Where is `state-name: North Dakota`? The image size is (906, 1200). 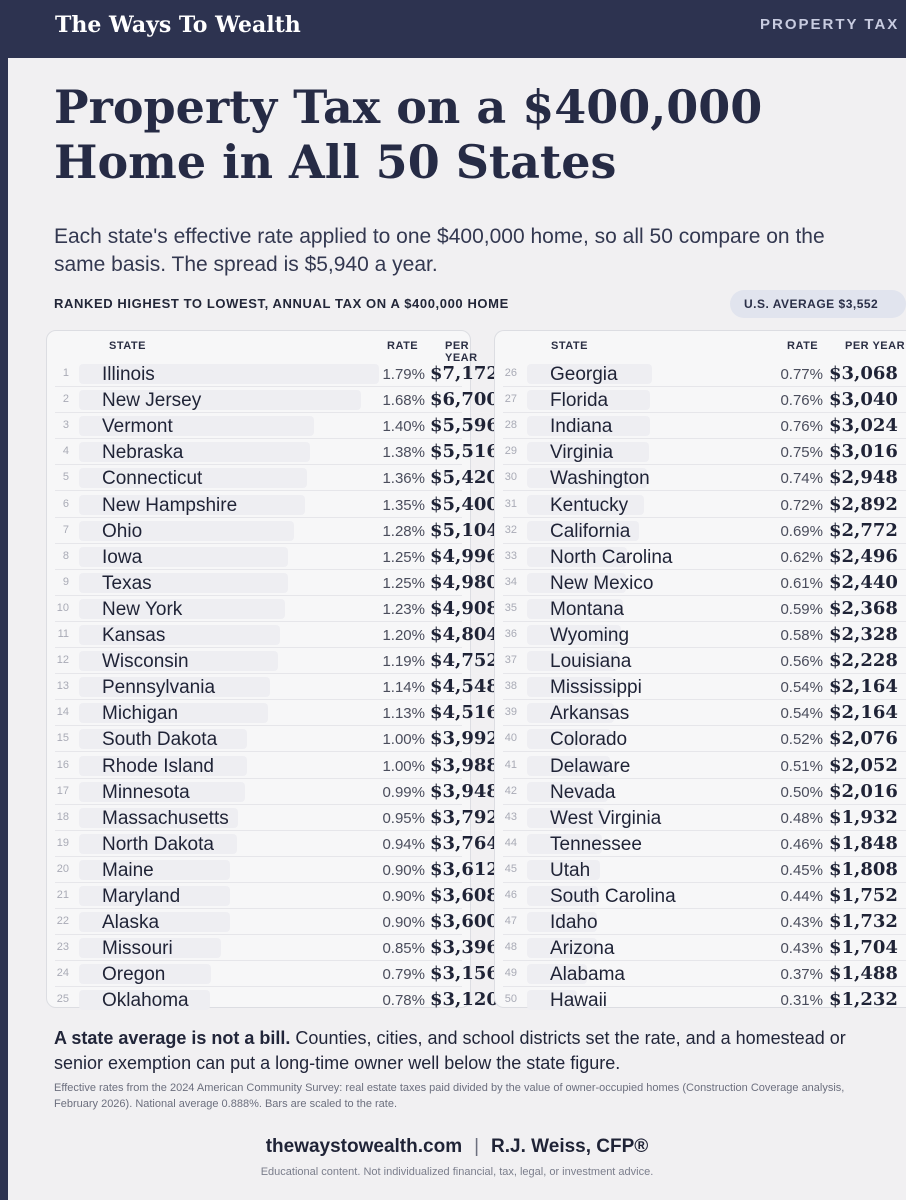 state-name: North Dakota is located at coordinates (158, 844).